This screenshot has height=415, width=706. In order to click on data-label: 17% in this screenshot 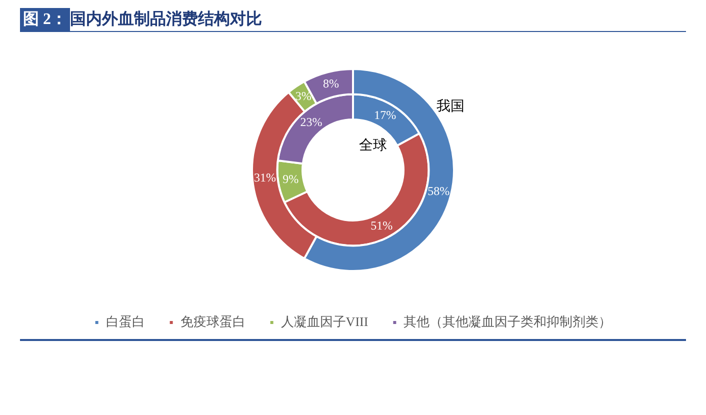, I will do `click(385, 115)`.